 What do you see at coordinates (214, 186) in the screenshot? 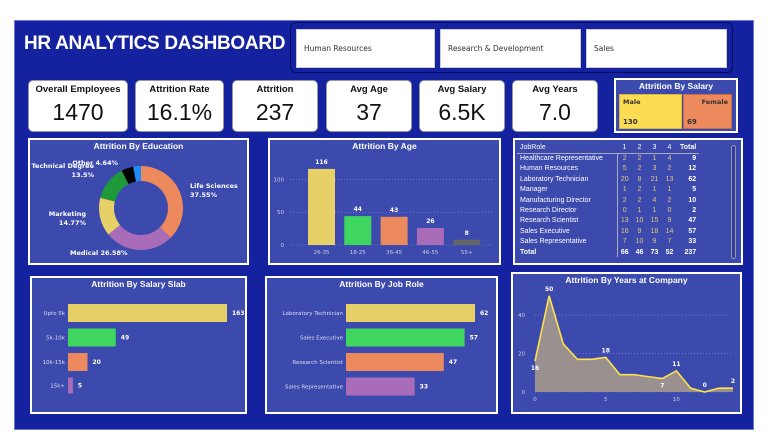
I see `slice-label: Life Sciences` at bounding box center [214, 186].